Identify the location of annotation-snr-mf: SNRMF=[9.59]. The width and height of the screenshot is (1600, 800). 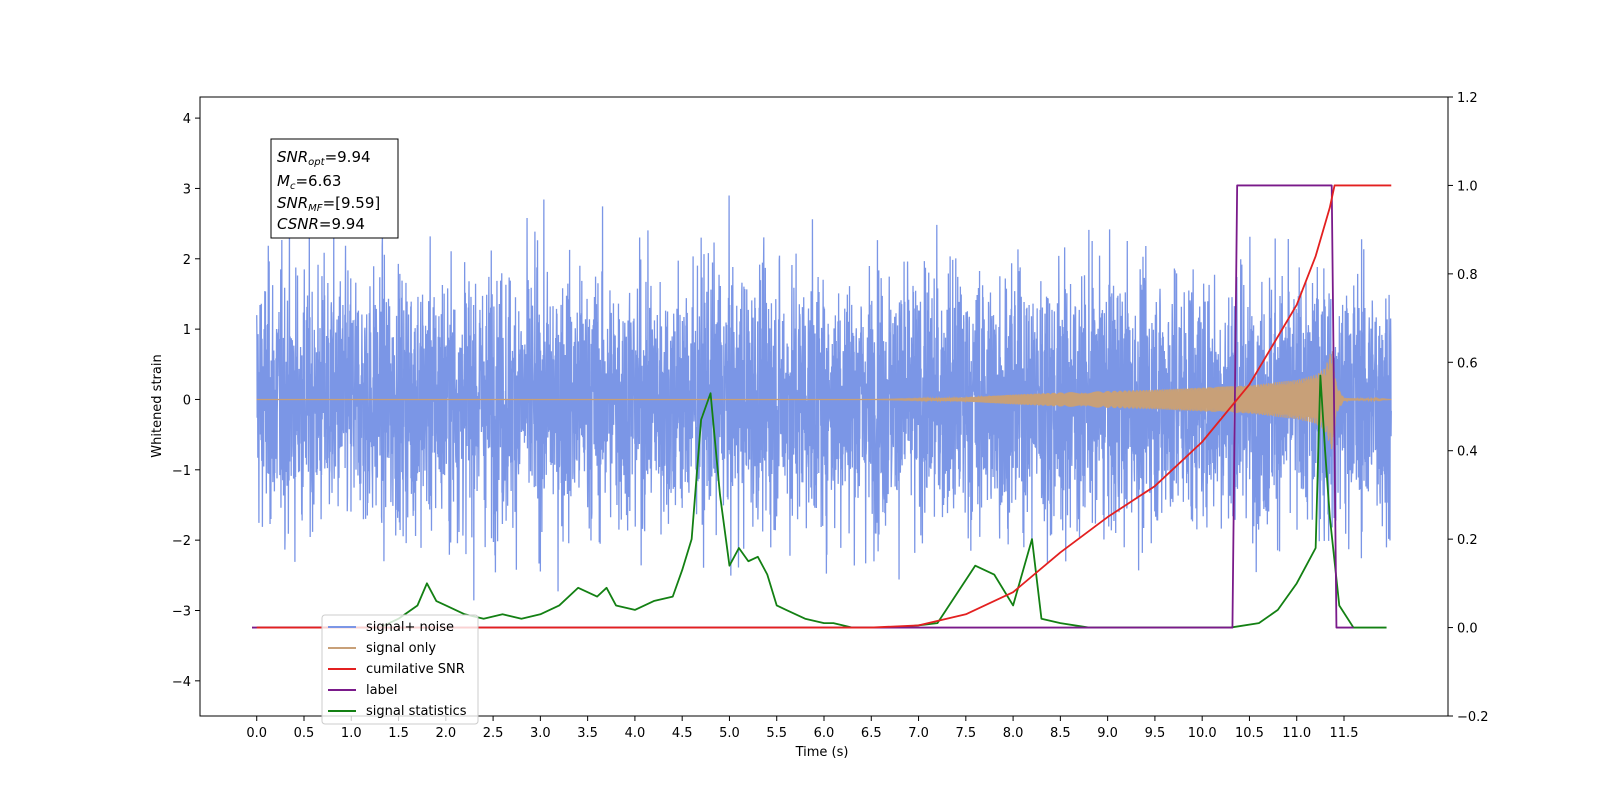
(328, 204).